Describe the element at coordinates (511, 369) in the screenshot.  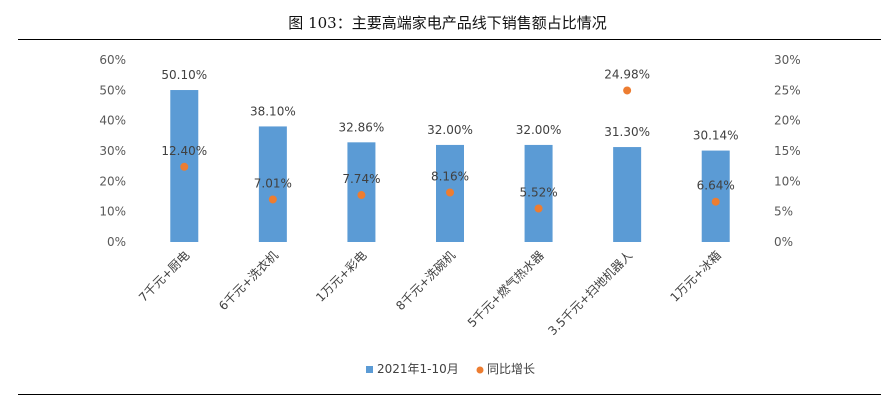
I see `legend-label-growth: 同比增长` at that location.